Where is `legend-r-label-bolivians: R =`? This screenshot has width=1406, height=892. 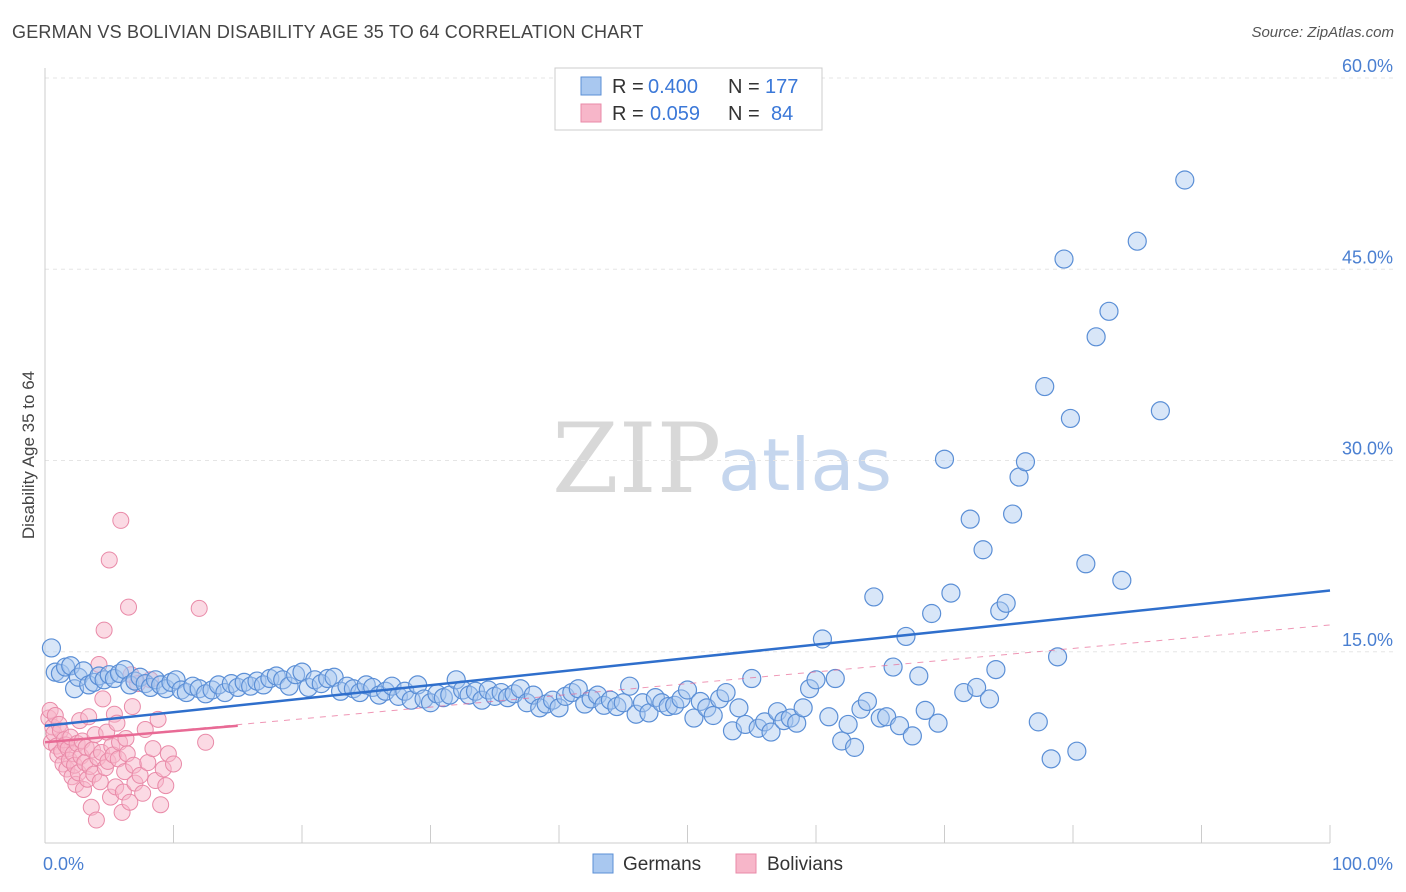 legend-r-label-bolivians: R = is located at coordinates (628, 114).